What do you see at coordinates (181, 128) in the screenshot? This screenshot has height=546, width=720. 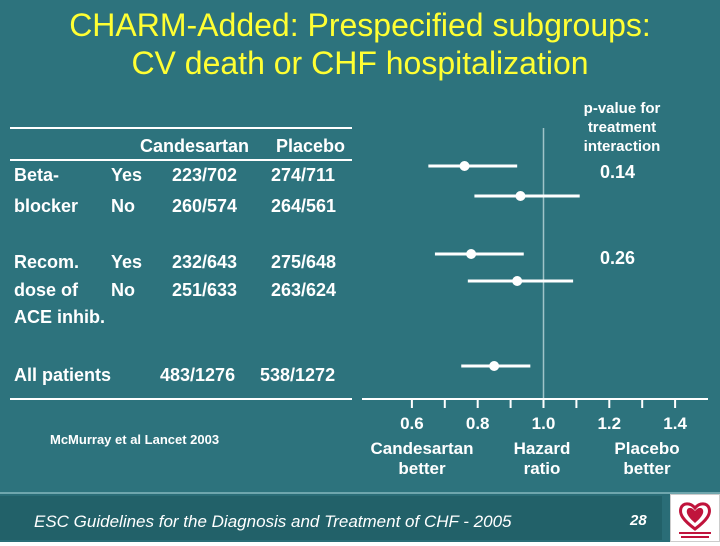 I see `table-top-rule` at bounding box center [181, 128].